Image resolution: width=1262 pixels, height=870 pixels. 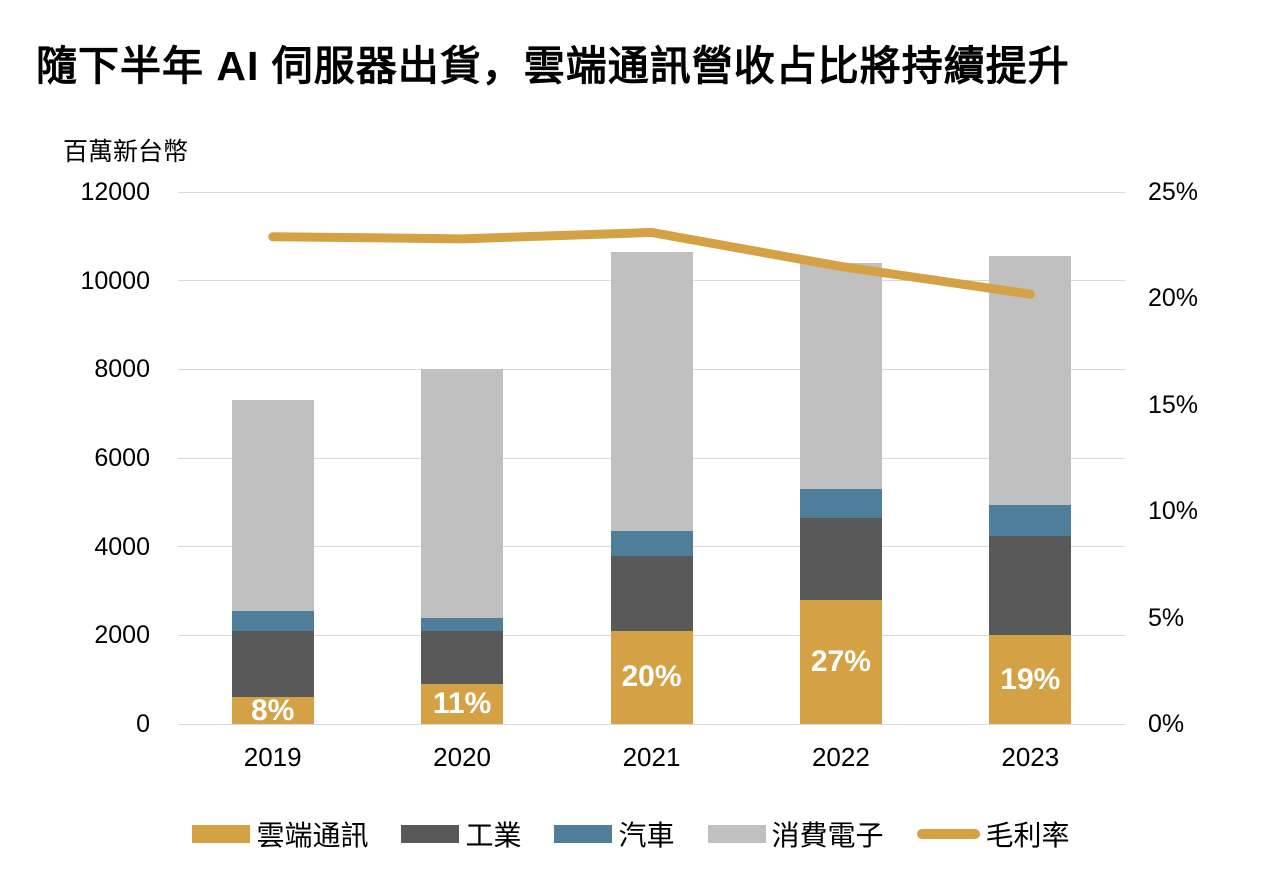 What do you see at coordinates (1030, 757) in the screenshot?
I see `x-axis-label: 2023` at bounding box center [1030, 757].